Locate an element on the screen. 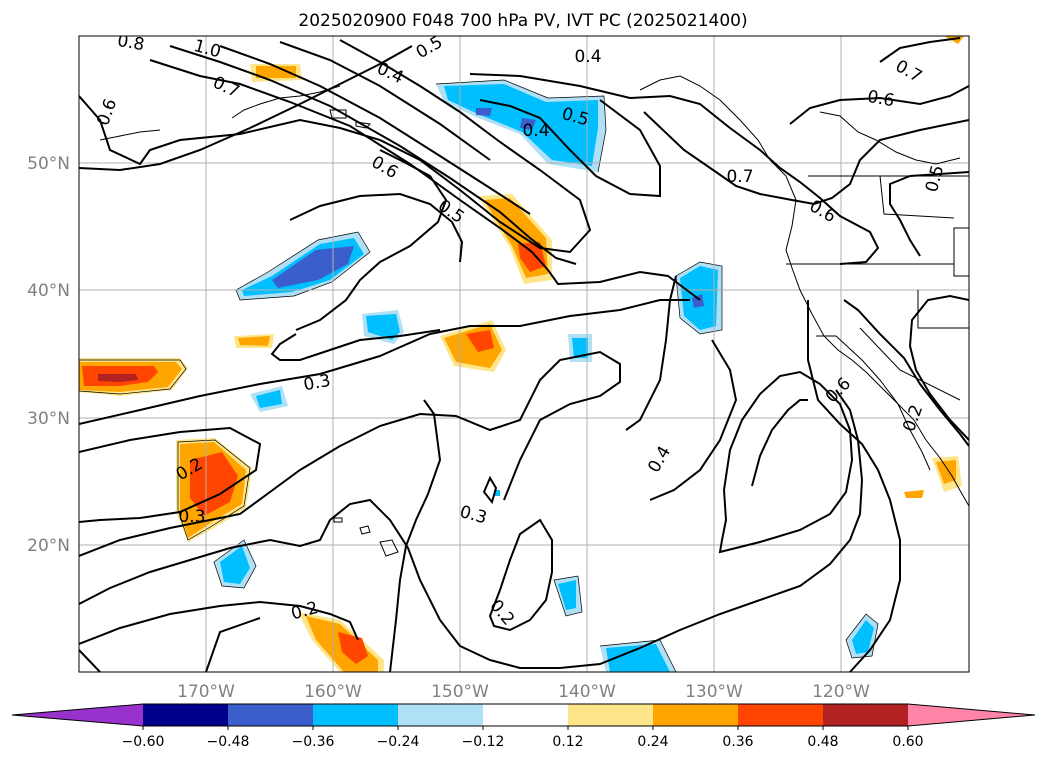  lat-label-50n: 50°N is located at coordinates (48, 164).